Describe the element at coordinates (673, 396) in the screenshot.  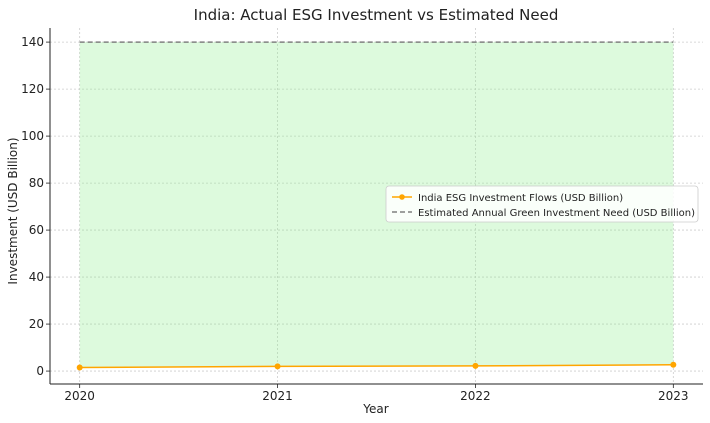
I see `x-tick-label: 2023` at that location.